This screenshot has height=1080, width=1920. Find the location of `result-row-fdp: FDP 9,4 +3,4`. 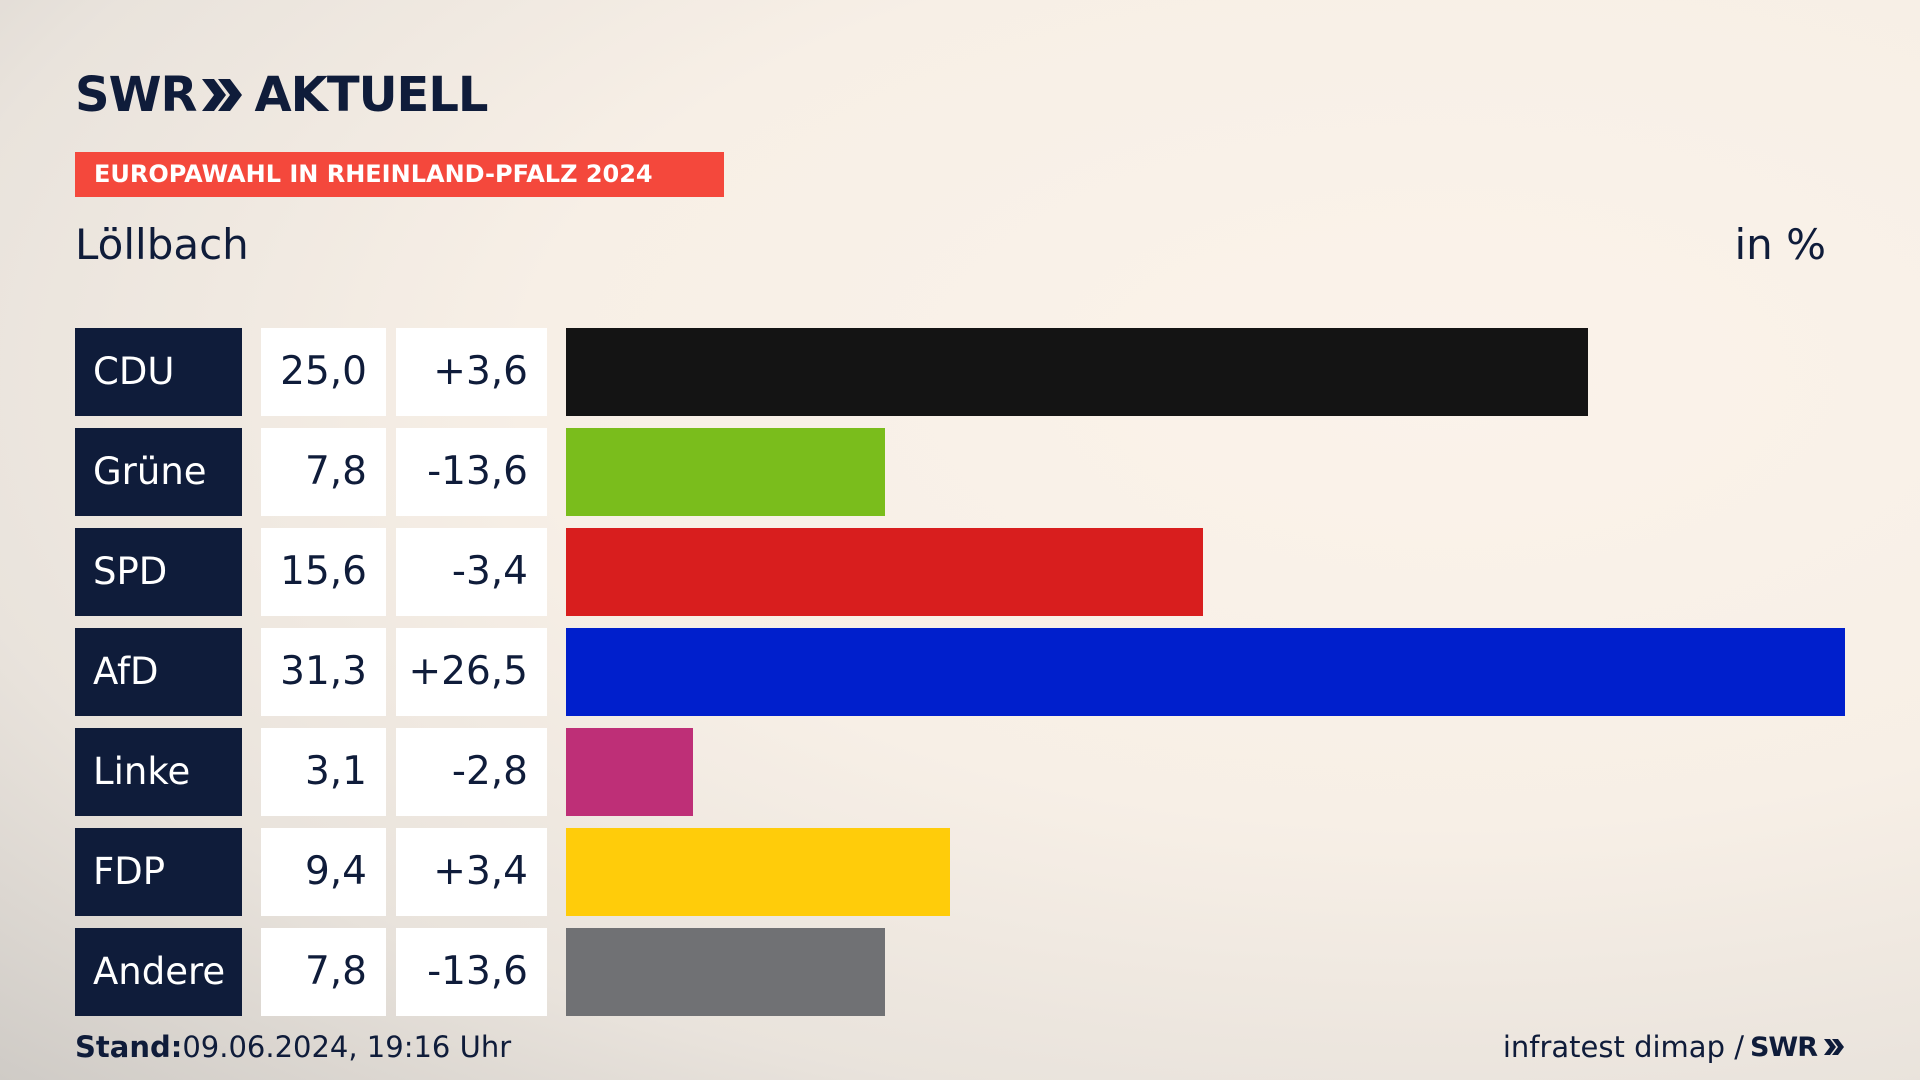

result-row-fdp: FDP 9,4 +3,4 is located at coordinates (960, 872).